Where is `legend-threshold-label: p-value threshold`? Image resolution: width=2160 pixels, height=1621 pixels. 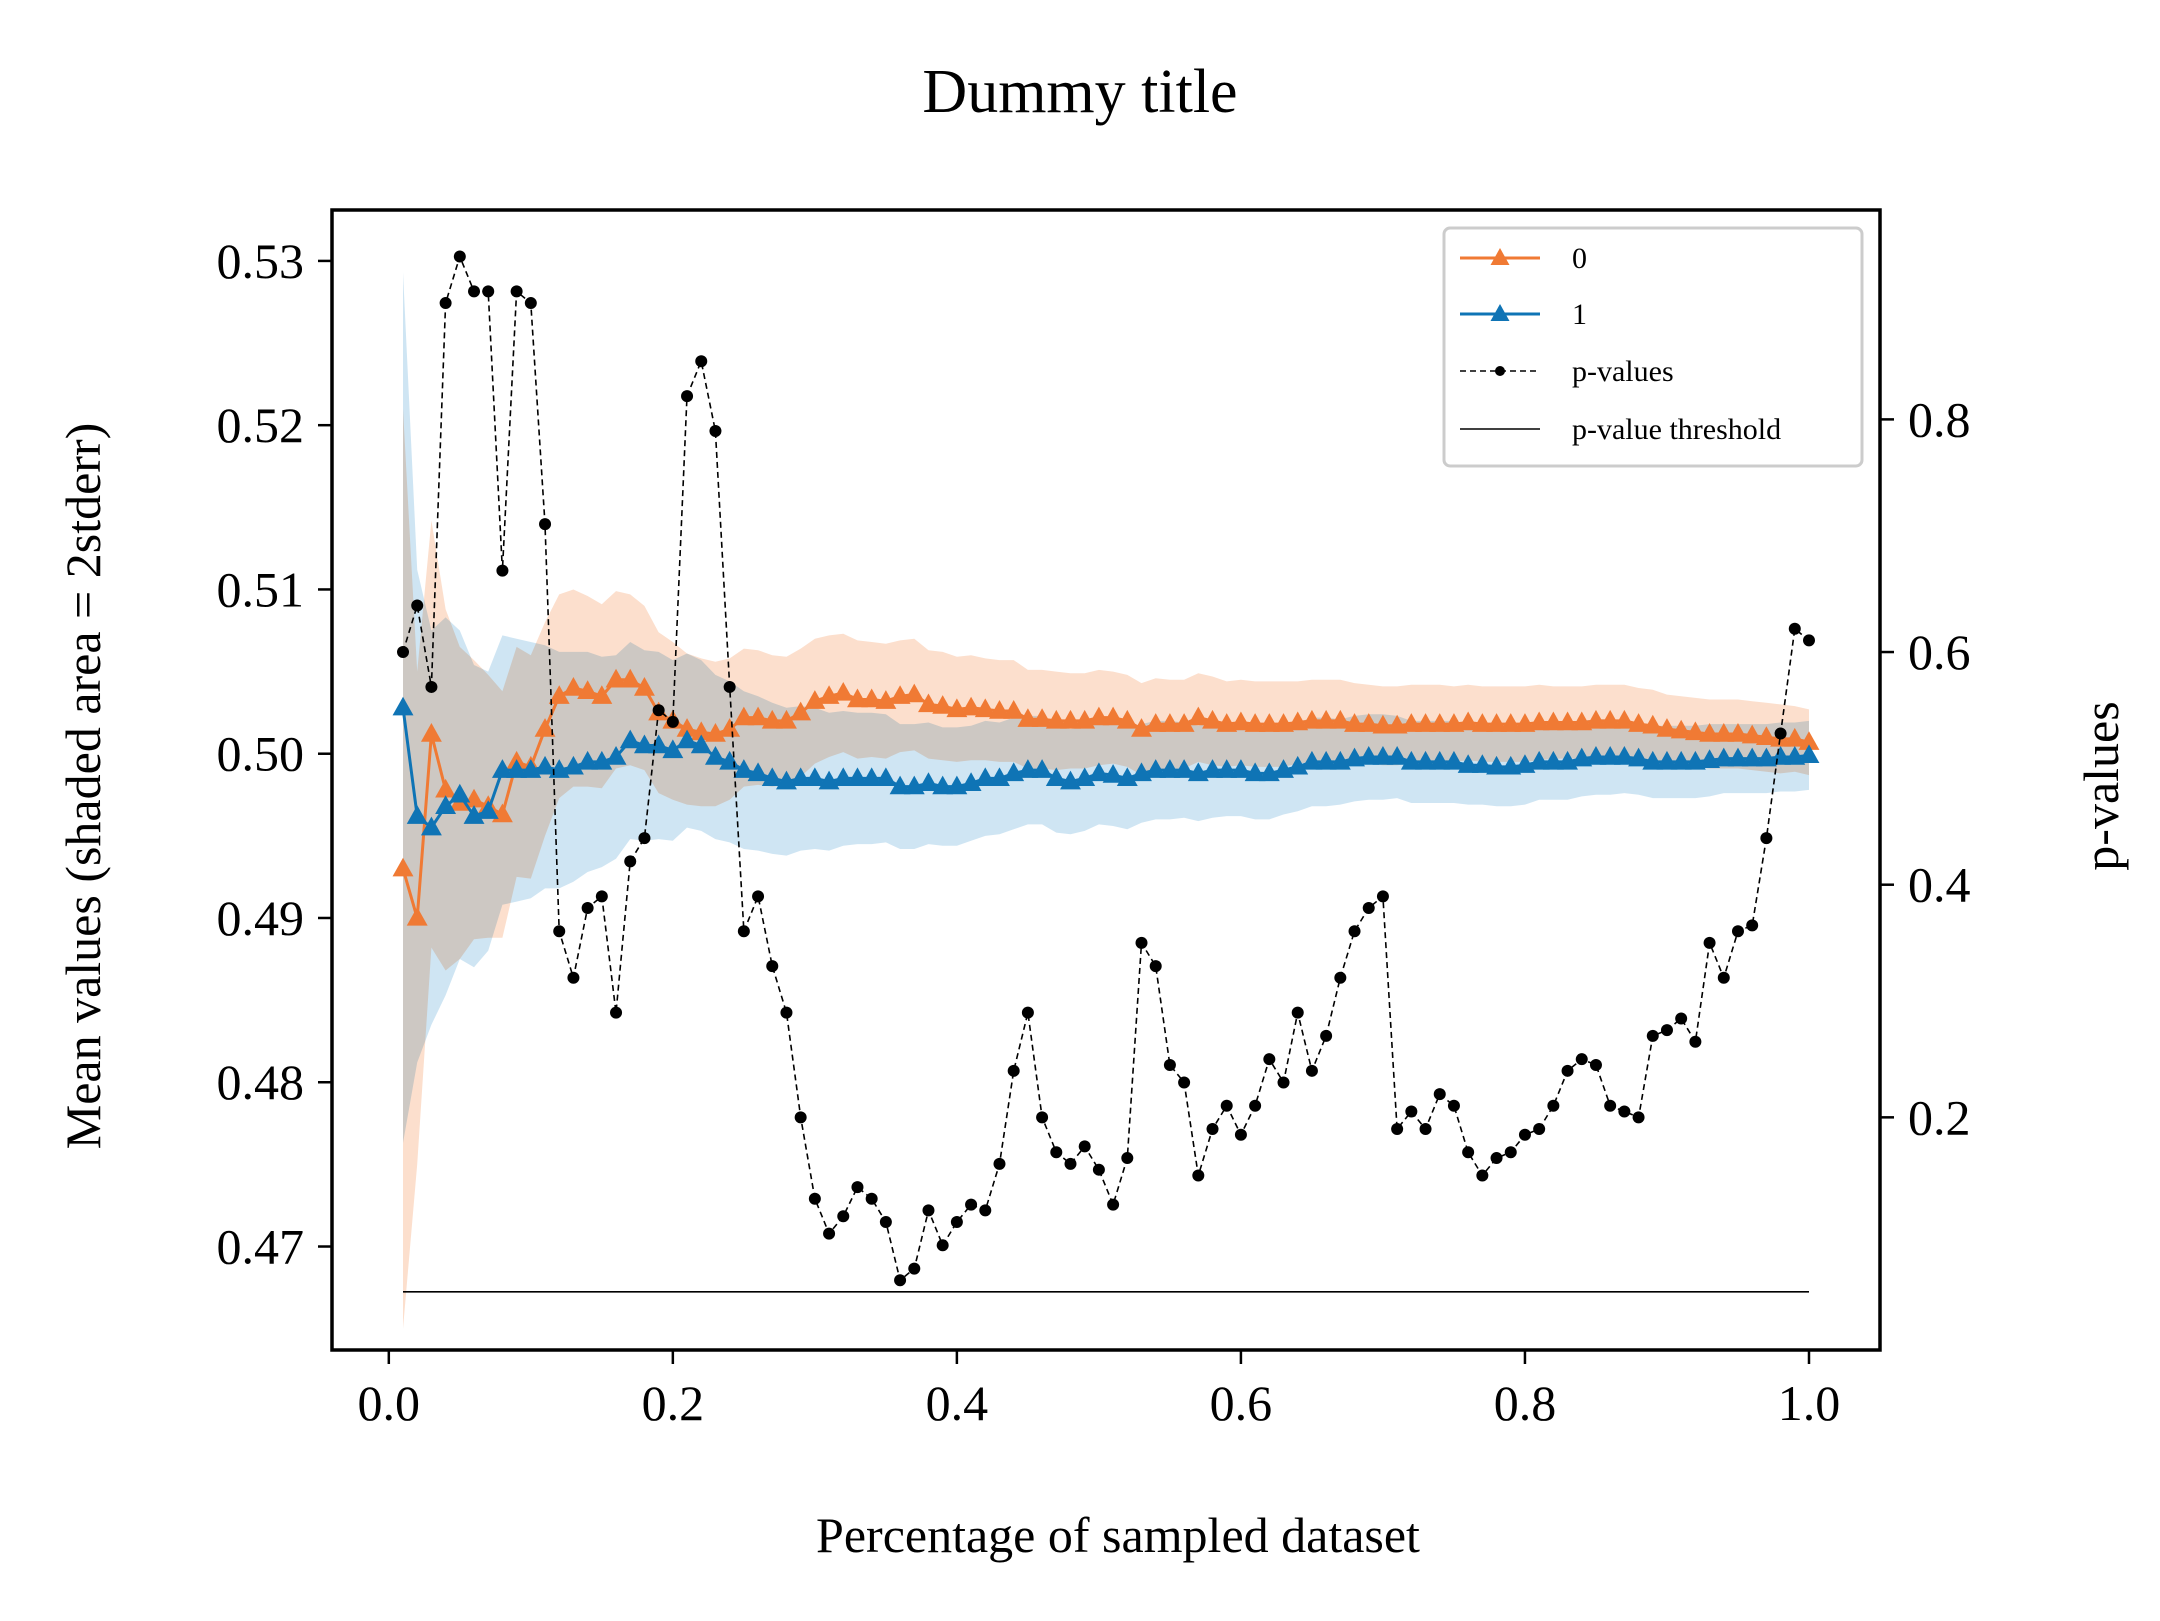 legend-threshold-label: p-value threshold is located at coordinates (1676, 429).